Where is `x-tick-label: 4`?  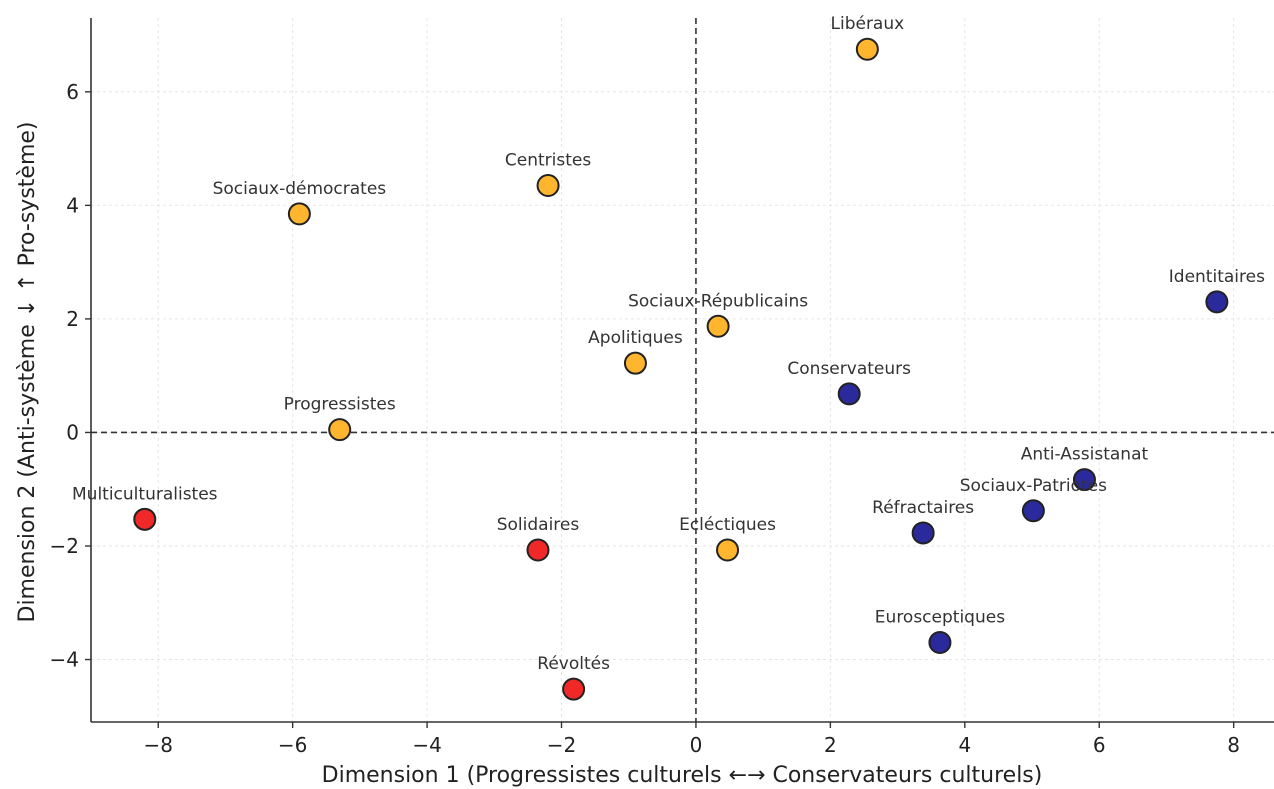 x-tick-label: 4 is located at coordinates (964, 745).